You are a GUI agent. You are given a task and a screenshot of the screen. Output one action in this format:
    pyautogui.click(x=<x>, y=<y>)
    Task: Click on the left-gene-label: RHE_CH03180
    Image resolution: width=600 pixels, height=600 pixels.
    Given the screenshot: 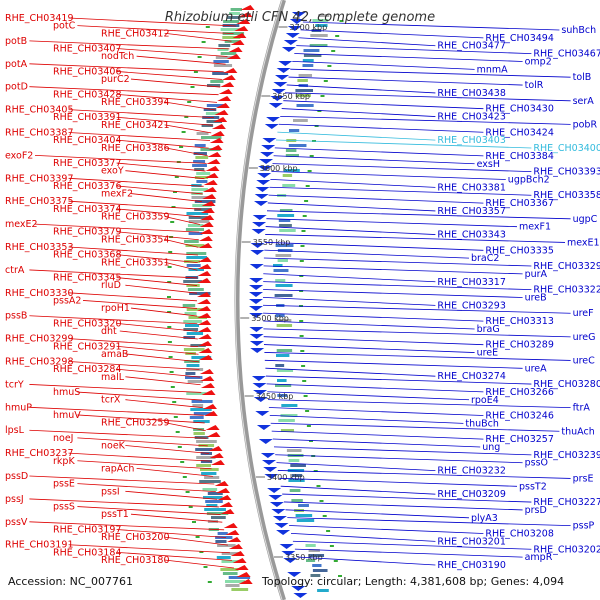 What is the action you would take?
    pyautogui.click(x=135, y=560)
    